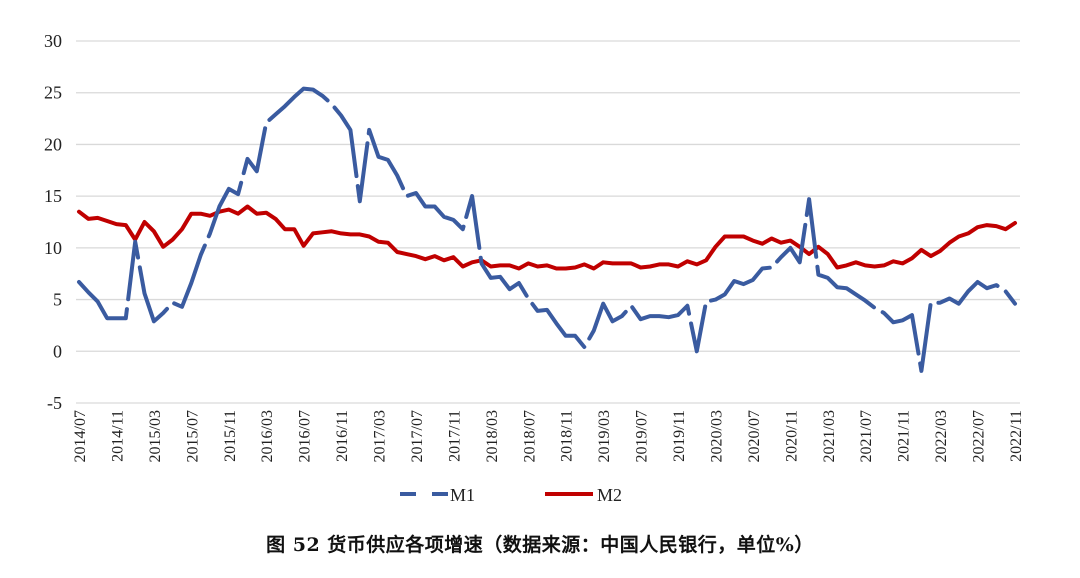 This screenshot has height=578, width=1080. Describe the element at coordinates (54, 403) in the screenshot. I see `y-tick-label: -5` at that location.